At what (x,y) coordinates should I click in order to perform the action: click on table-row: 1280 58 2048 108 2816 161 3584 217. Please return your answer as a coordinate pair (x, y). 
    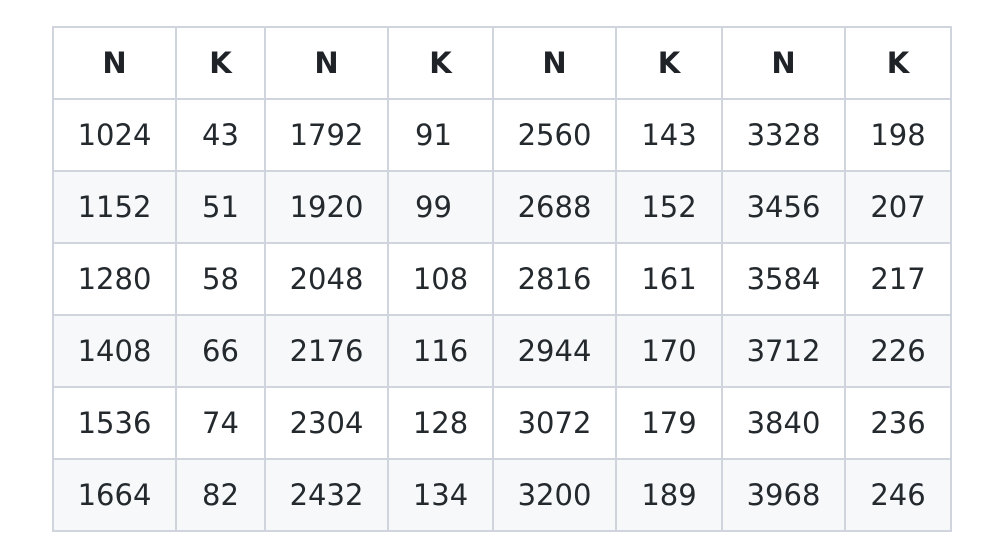
    Looking at the image, I should click on (502, 279).